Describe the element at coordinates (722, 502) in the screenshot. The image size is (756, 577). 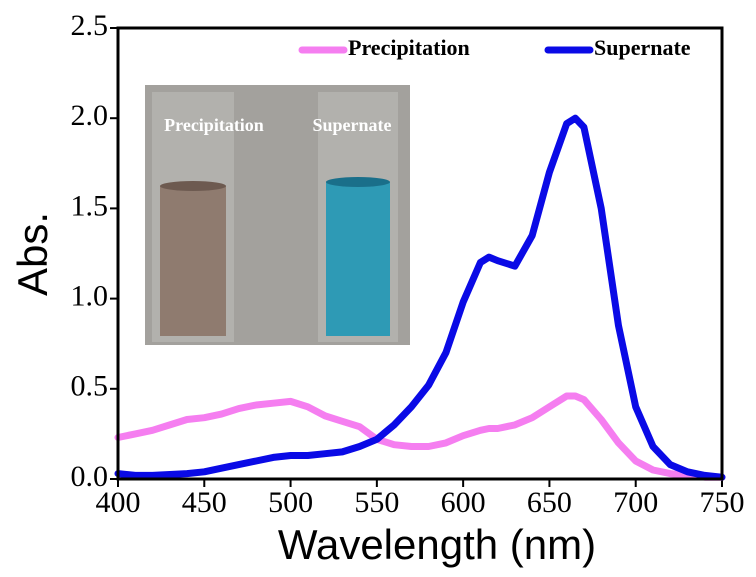
I see `x-tick-label: 750` at that location.